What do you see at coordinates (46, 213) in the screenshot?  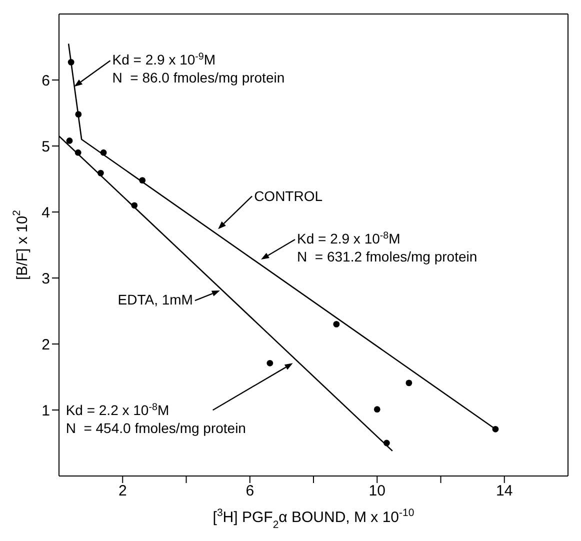 I see `y-tick-label: 4` at bounding box center [46, 213].